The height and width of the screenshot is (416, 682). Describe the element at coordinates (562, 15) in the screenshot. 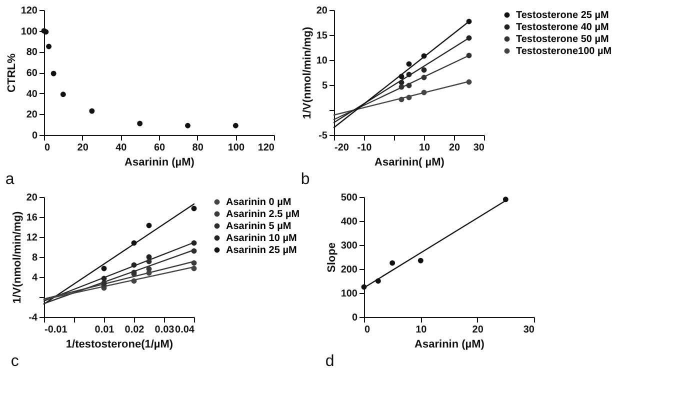

I see `legend-label: Testosterone 25 µM` at that location.